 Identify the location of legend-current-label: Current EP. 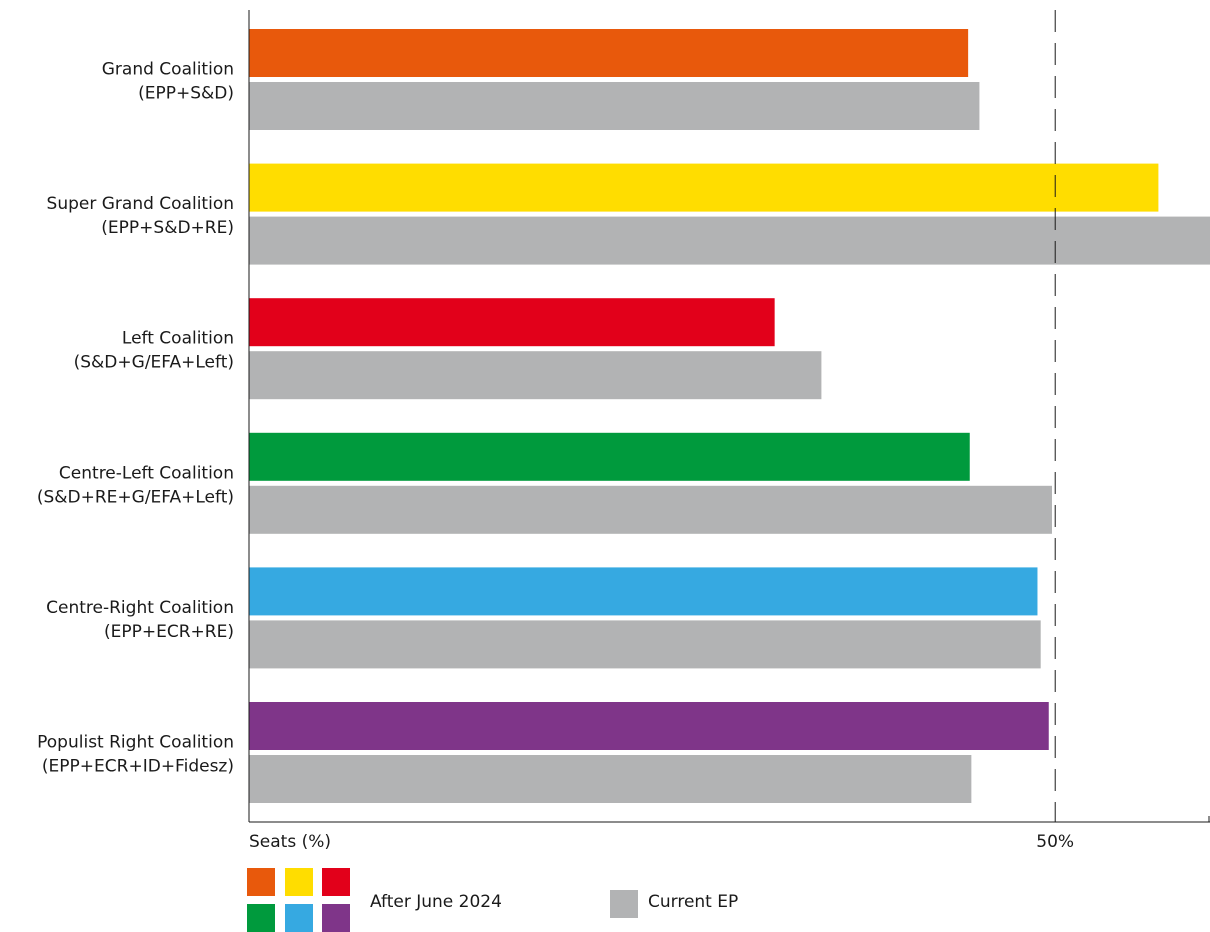
(693, 902).